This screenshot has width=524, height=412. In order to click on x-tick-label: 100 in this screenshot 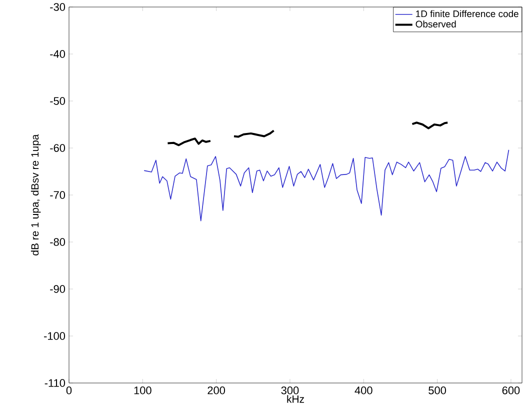, I will do `click(143, 390)`.